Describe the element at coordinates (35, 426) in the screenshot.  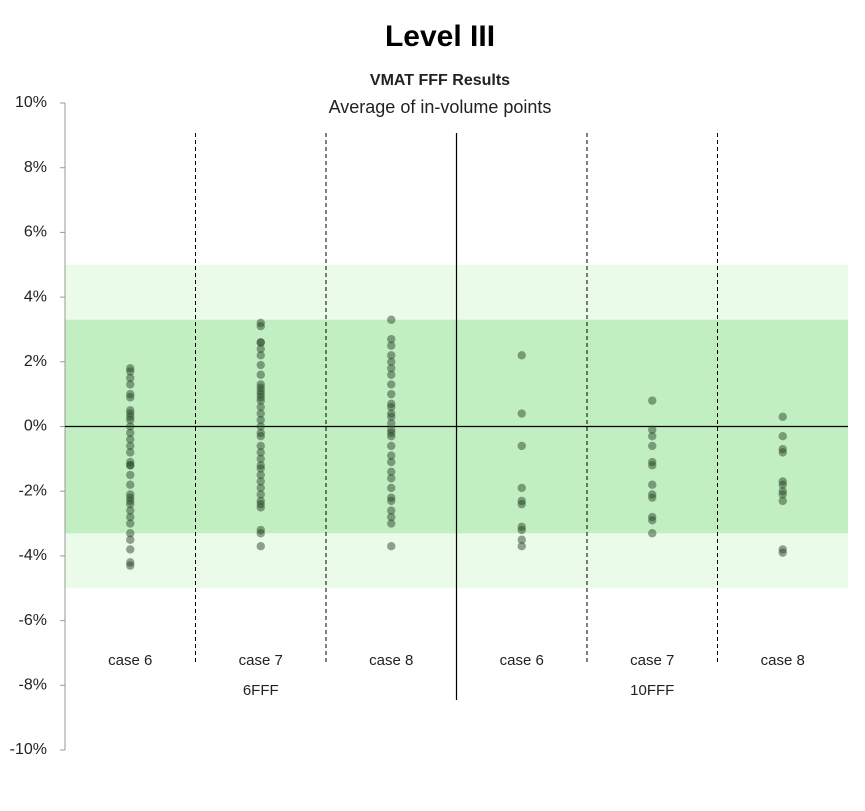
I see `y-tick-label: 0%` at that location.